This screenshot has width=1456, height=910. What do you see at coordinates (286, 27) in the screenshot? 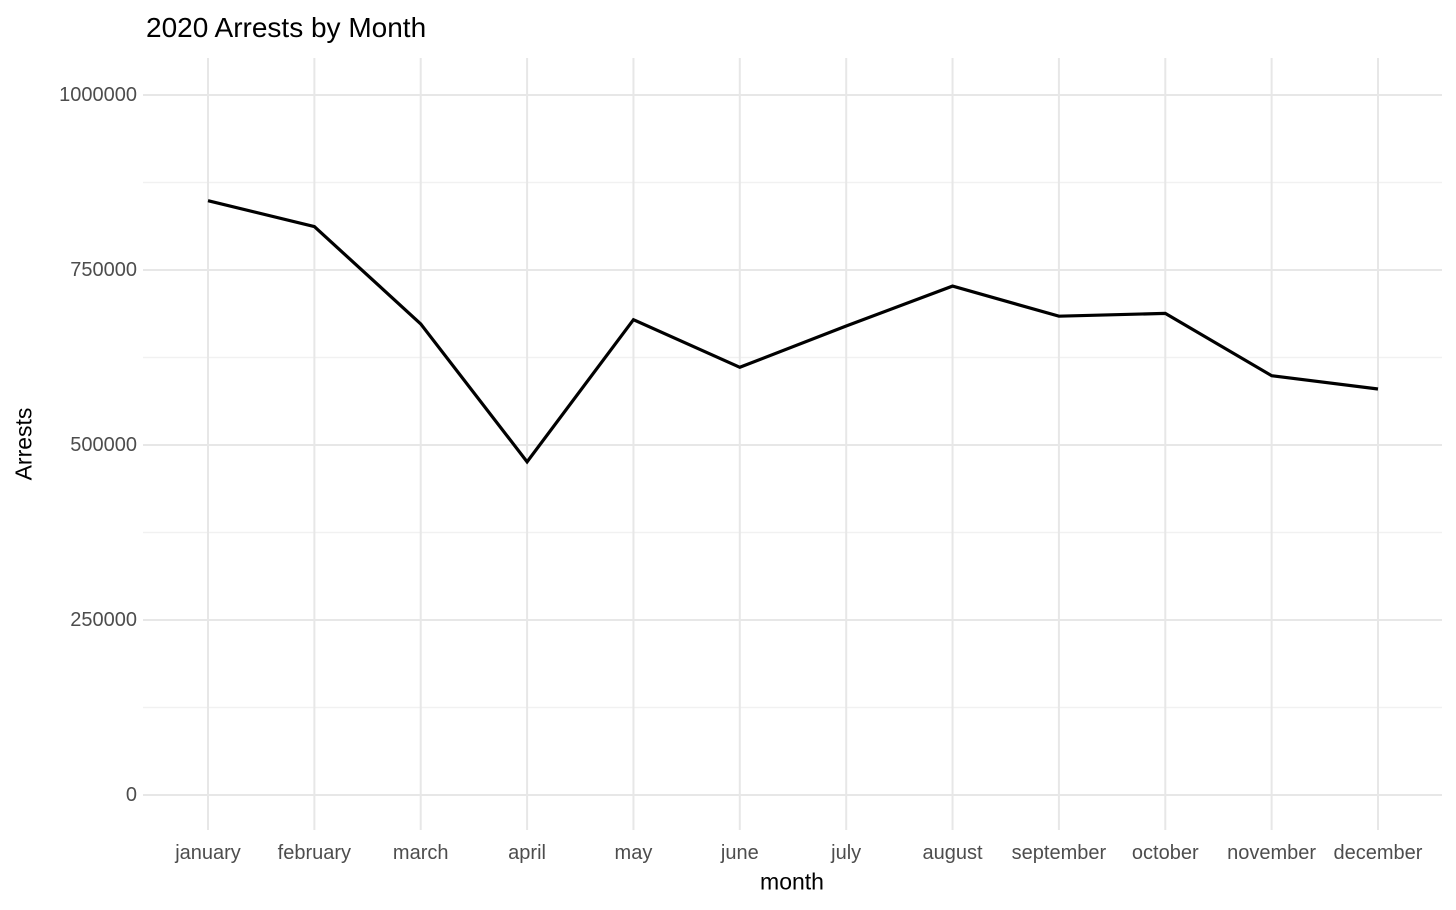
I see `chart-title: 2020 Arrests by Month` at bounding box center [286, 27].